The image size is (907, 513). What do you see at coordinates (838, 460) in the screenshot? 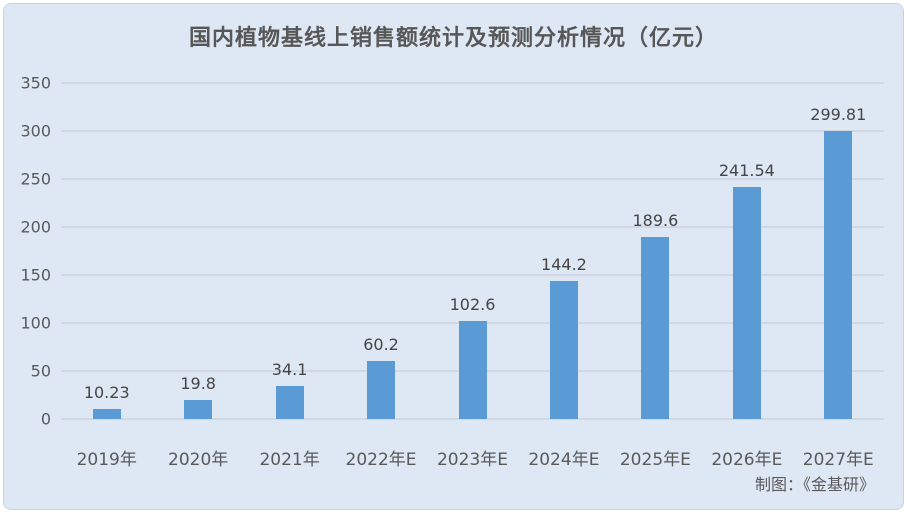
I see `x-tick-label: 2027年E` at bounding box center [838, 460].